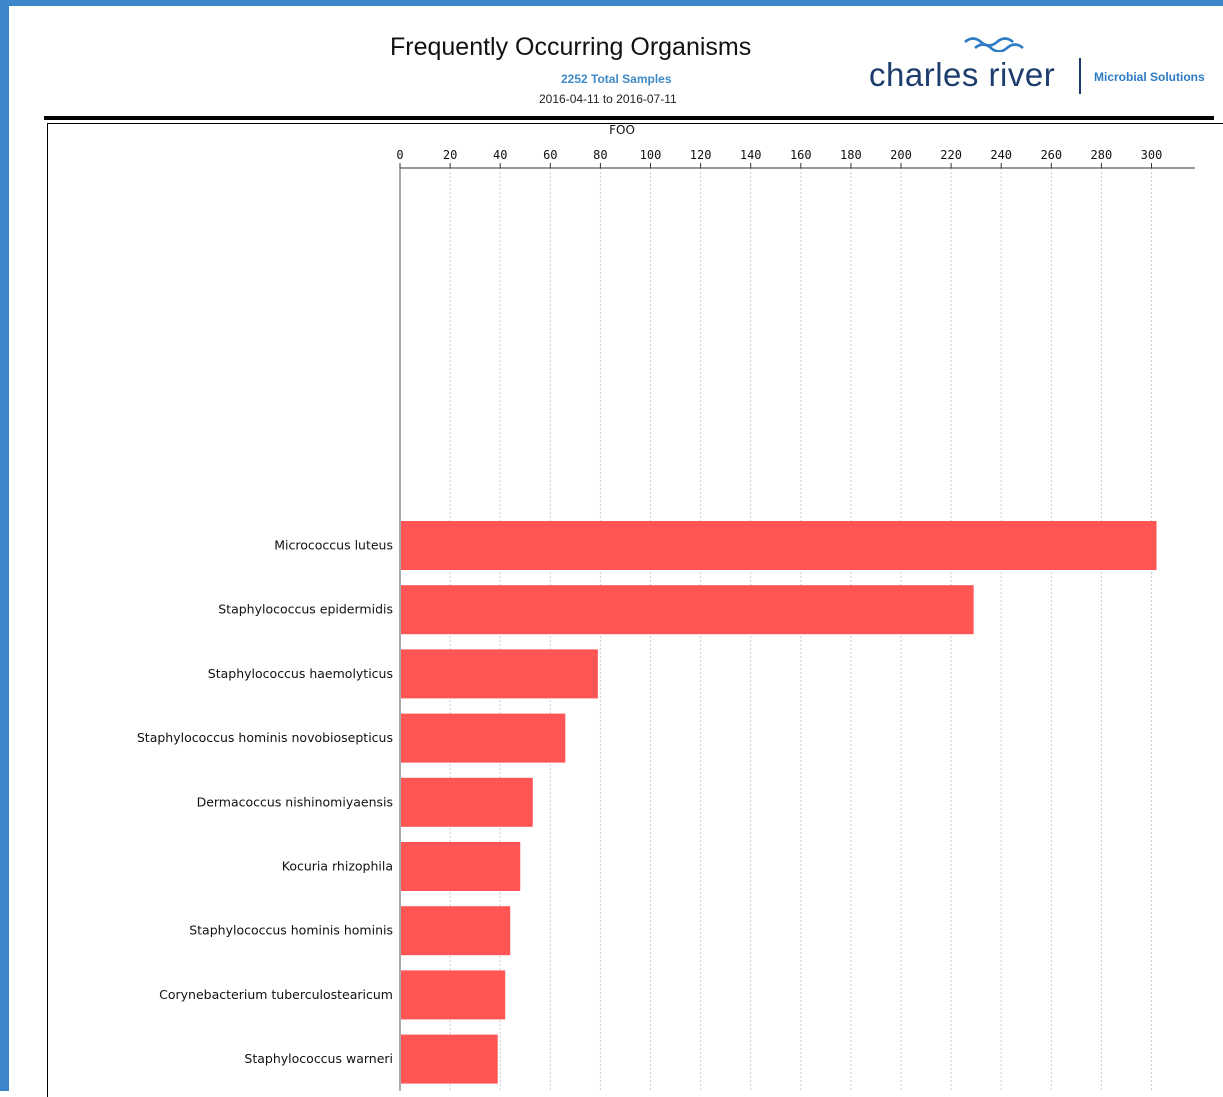 Image resolution: width=1223 pixels, height=1097 pixels. What do you see at coordinates (1152, 155) in the screenshot?
I see `x-tick-label: 300` at bounding box center [1152, 155].